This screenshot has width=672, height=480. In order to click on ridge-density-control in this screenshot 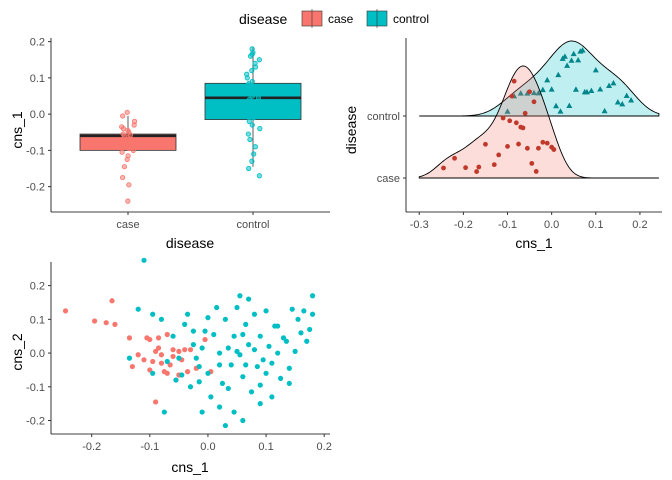, I will do `click(539, 78)`.